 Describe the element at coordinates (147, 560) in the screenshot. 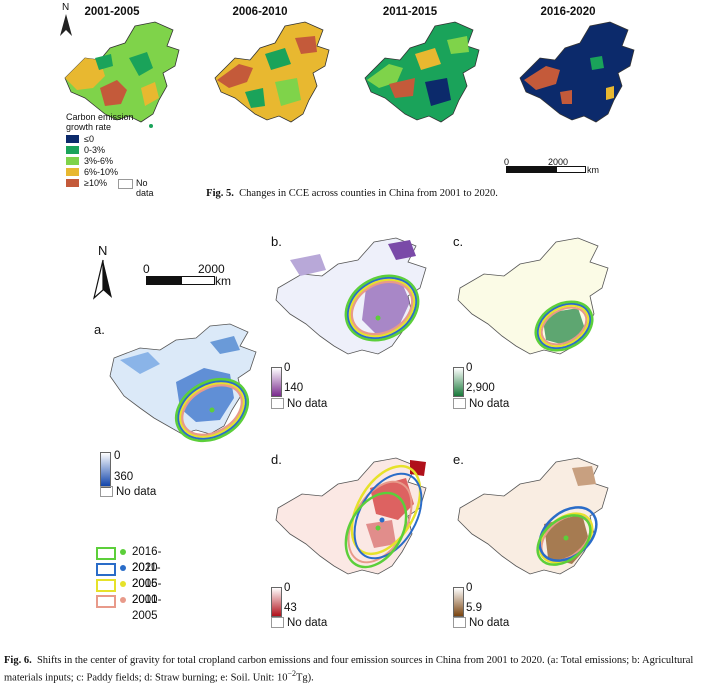

I see `ellipse-legend-label: 2016-2020` at that location.